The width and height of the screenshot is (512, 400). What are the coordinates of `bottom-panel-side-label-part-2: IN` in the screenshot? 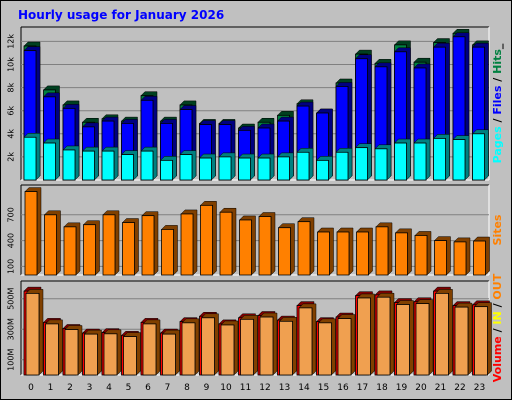 It's located at (497, 317).